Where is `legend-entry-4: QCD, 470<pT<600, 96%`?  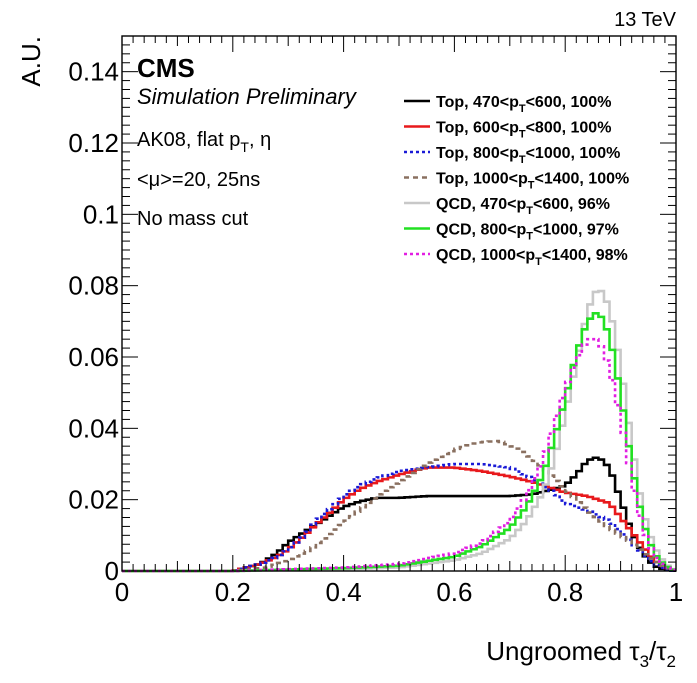 legend-entry-4: QCD, 470<pT<600, 96% is located at coordinates (523, 206).